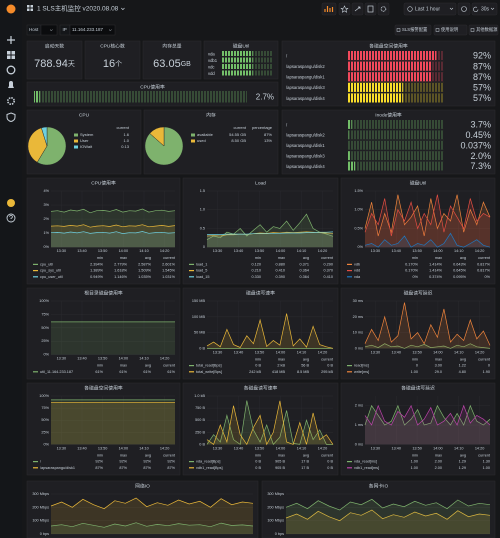 The image size is (500, 538). I want to click on legend-stat: 0.374%, so click(436, 277).